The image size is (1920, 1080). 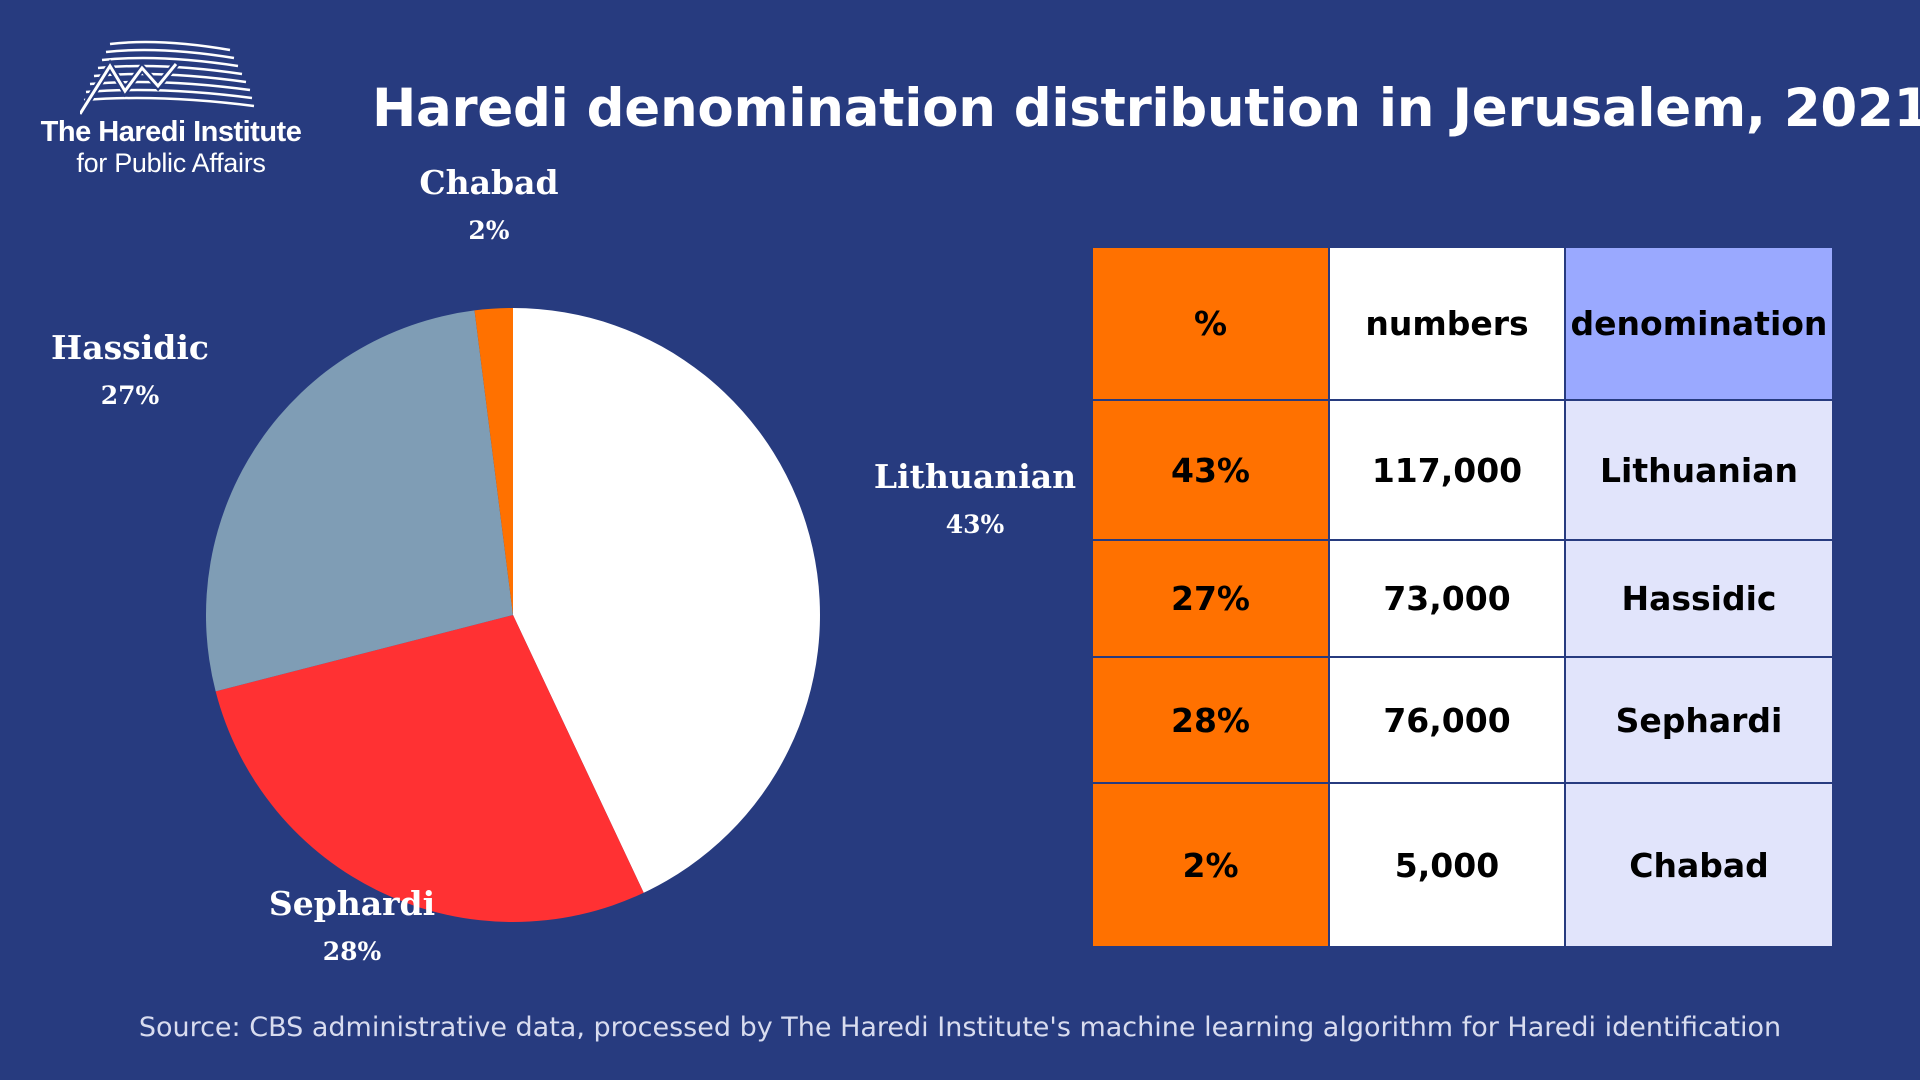 I want to click on cell-pct: 2%, so click(x=1210, y=865).